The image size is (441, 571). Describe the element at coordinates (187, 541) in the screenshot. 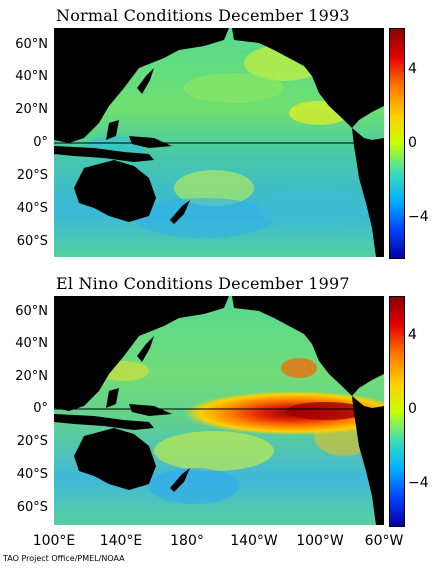

I see `lon-label: 180°` at that location.